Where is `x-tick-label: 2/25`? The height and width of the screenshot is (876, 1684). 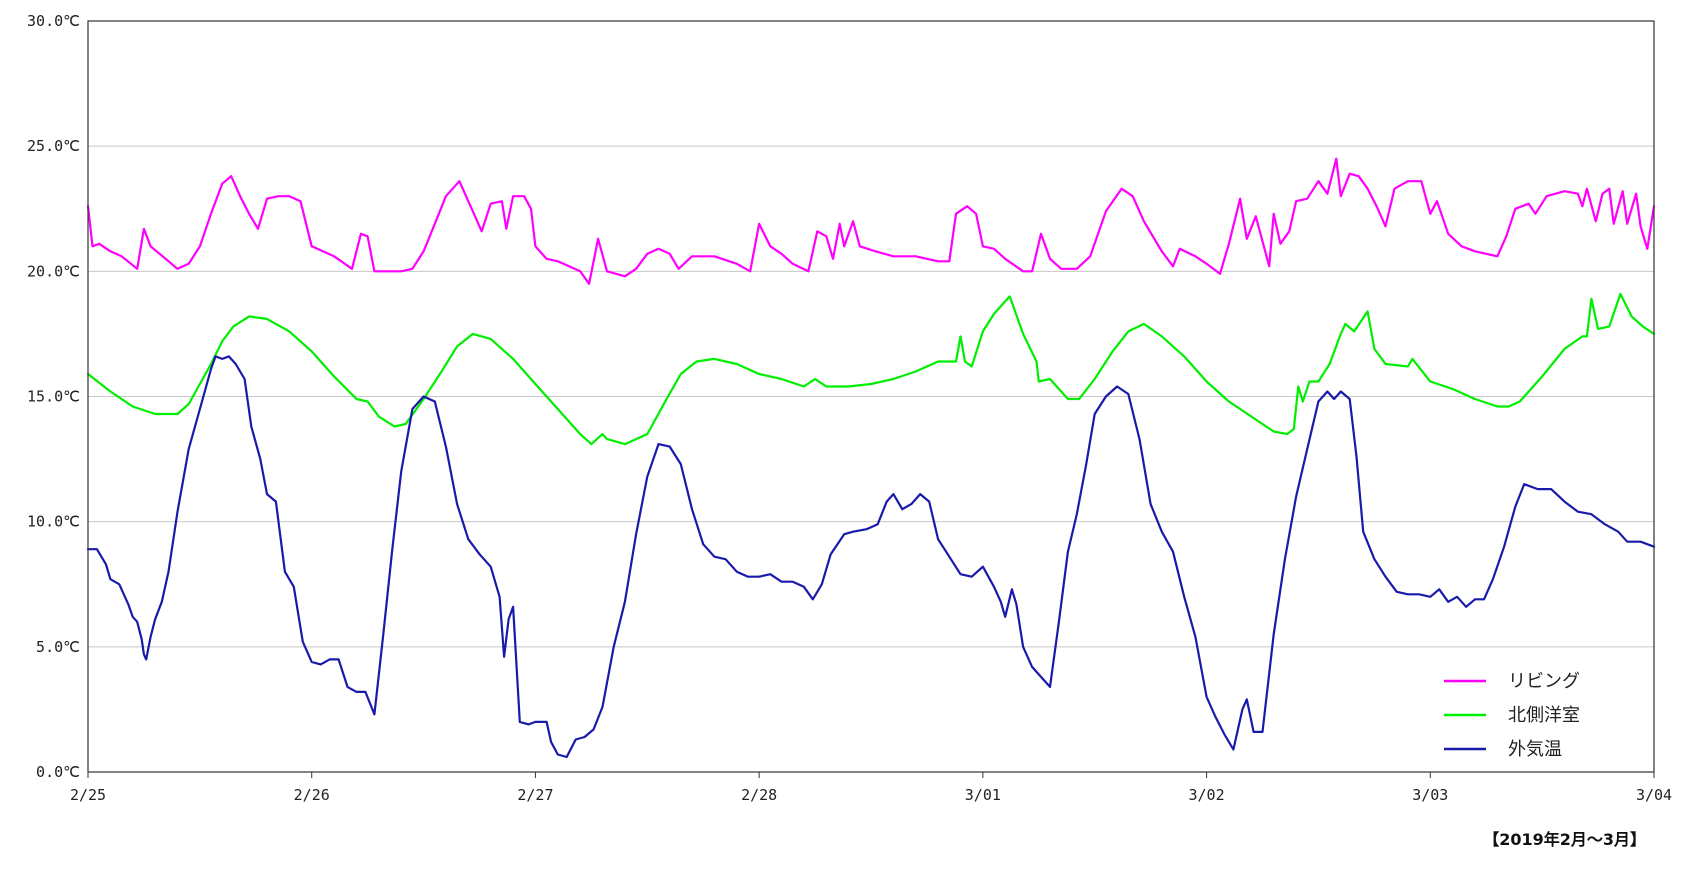
x-tick-label: 2/25 is located at coordinates (88, 795).